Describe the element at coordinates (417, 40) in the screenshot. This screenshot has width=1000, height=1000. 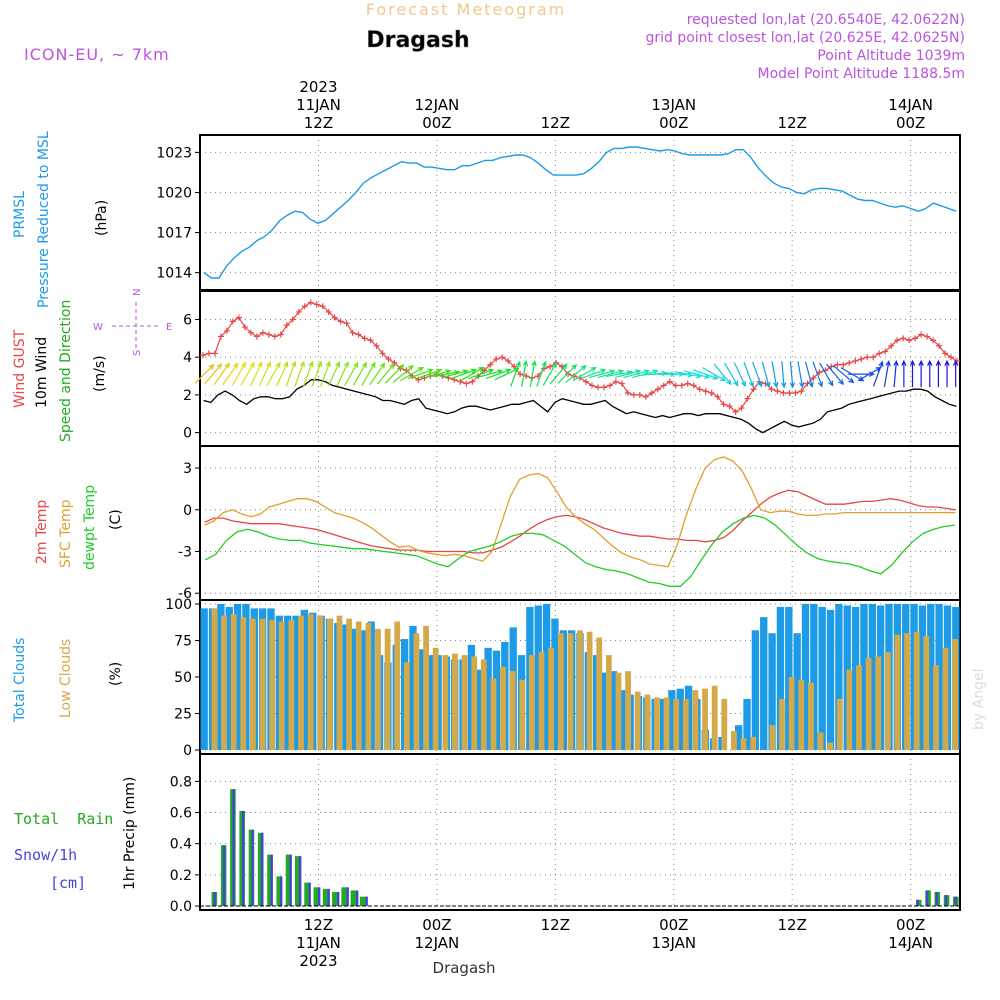
I see `station-title: Dragash` at that location.